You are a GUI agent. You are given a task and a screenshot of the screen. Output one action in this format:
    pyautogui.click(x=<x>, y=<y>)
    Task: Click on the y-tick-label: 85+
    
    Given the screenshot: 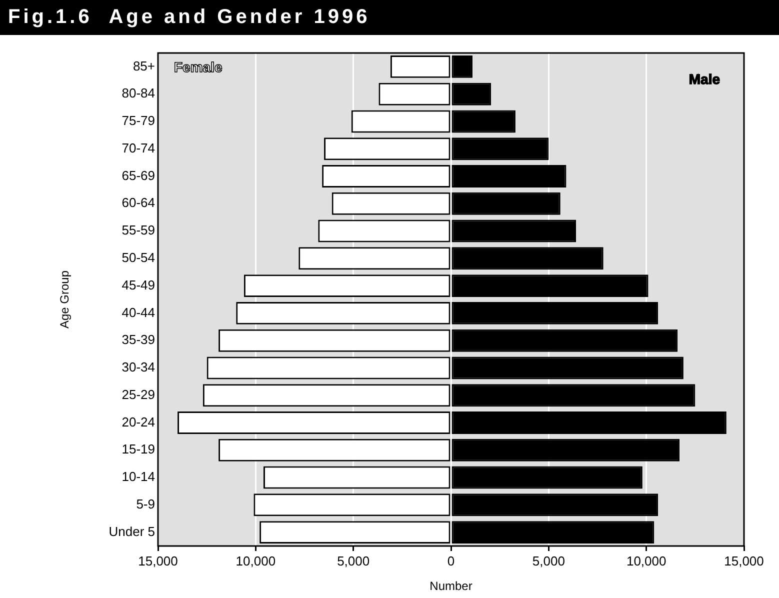 What is the action you would take?
    pyautogui.click(x=143, y=66)
    